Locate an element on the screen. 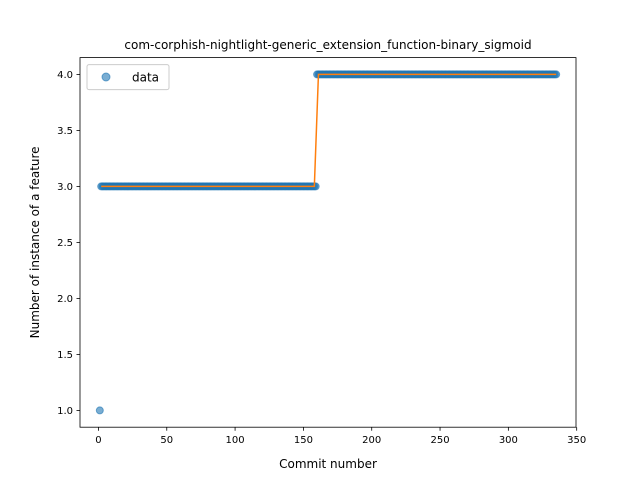 The height and width of the screenshot is (484, 640). x-tick-label: 50 is located at coordinates (166, 440).